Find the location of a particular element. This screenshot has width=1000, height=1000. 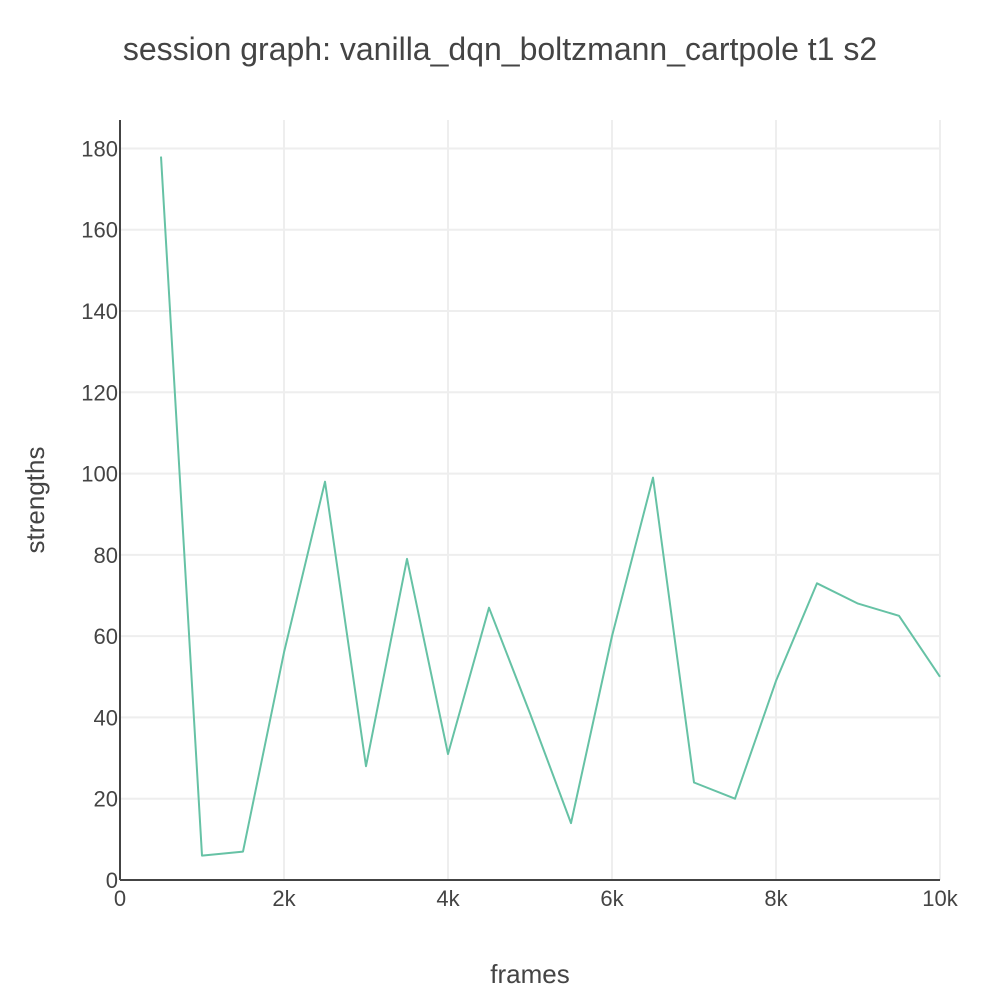

y-tick-labels: 0 20 40 60 80 100 120 140 160 180 is located at coordinates (99, 514).